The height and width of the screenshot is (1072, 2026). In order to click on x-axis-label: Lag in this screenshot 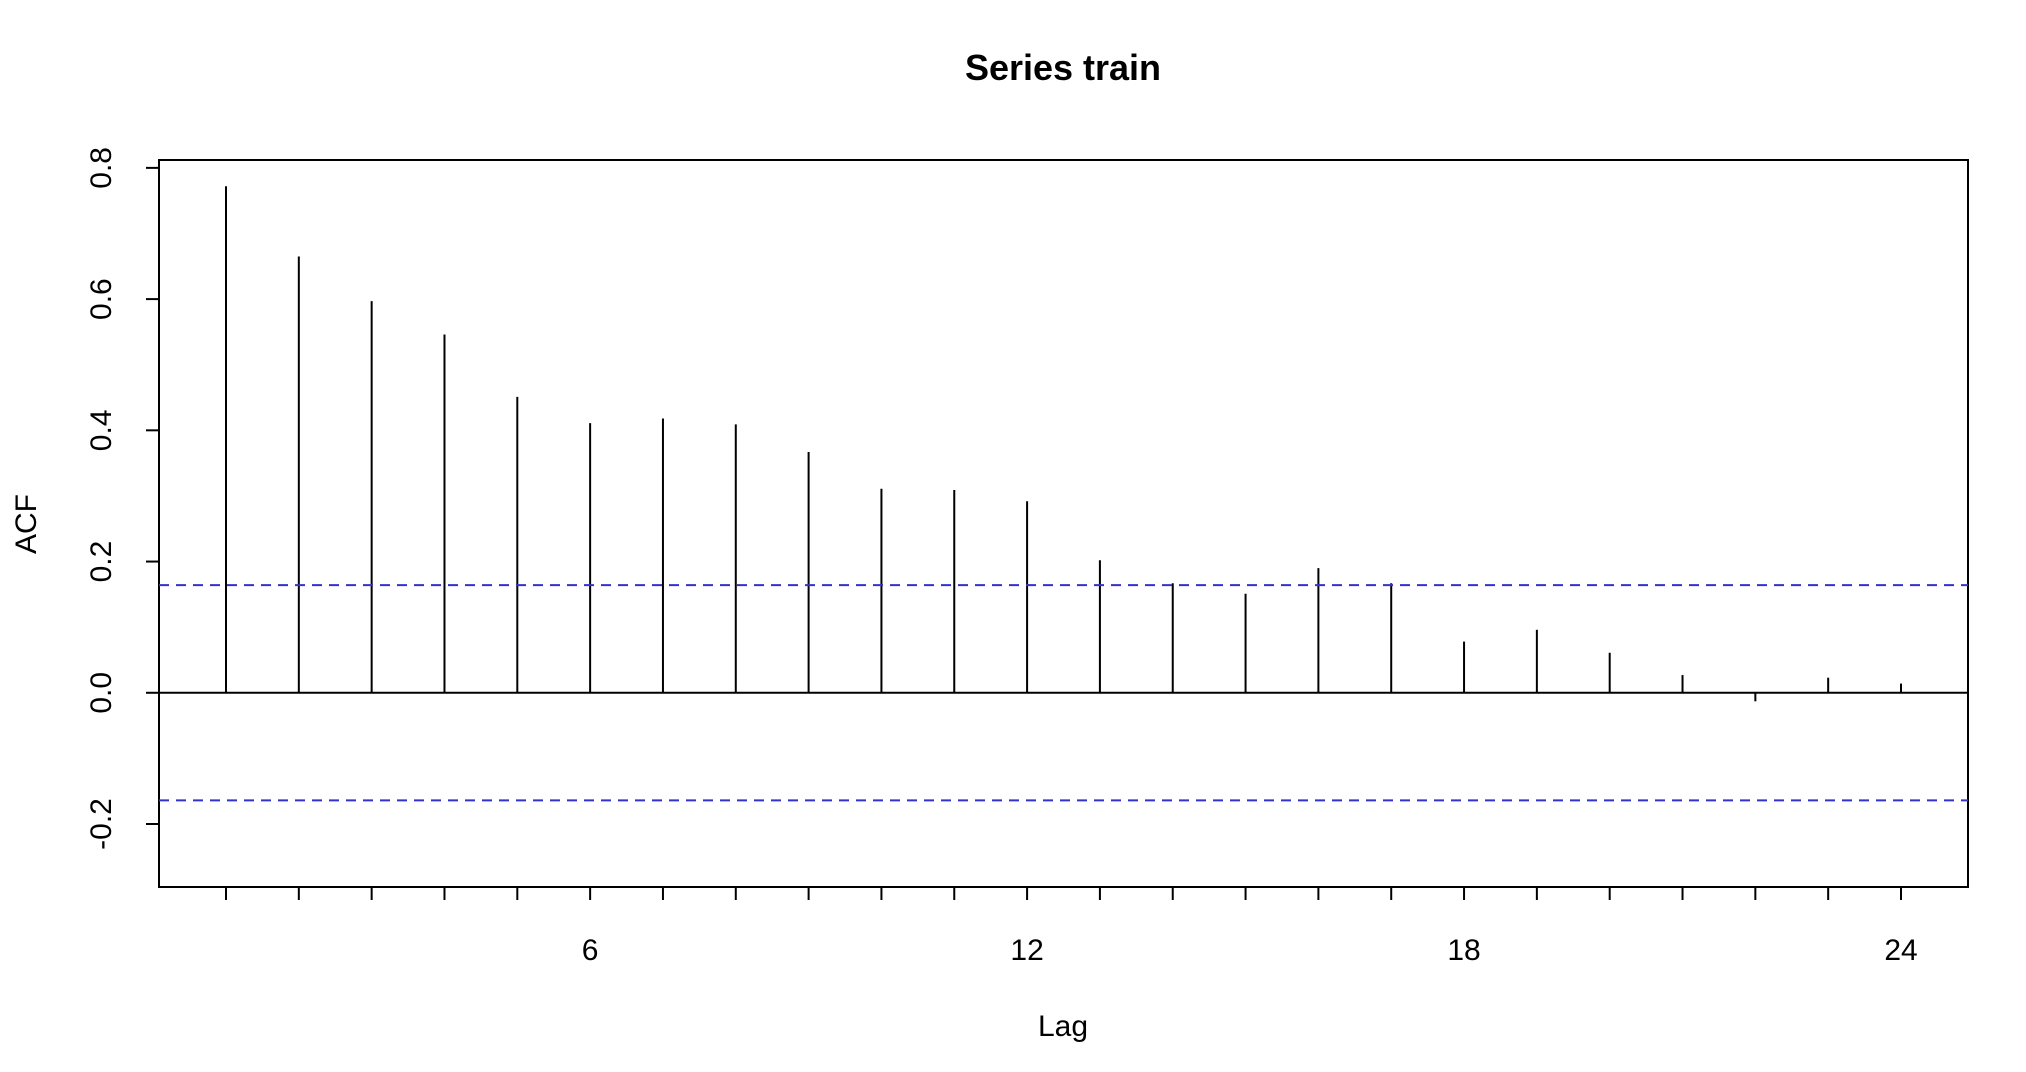, I will do `click(1063, 1026)`.